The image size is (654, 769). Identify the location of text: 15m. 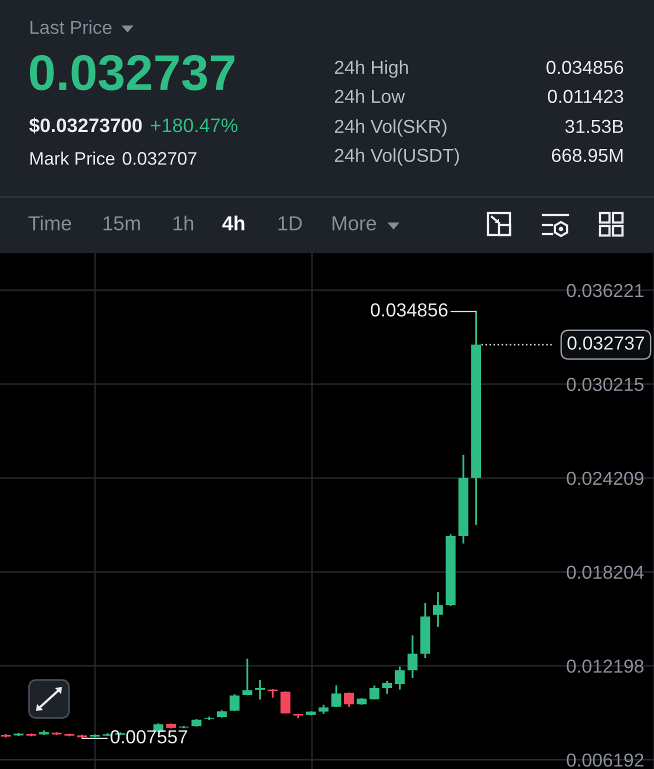
(122, 223).